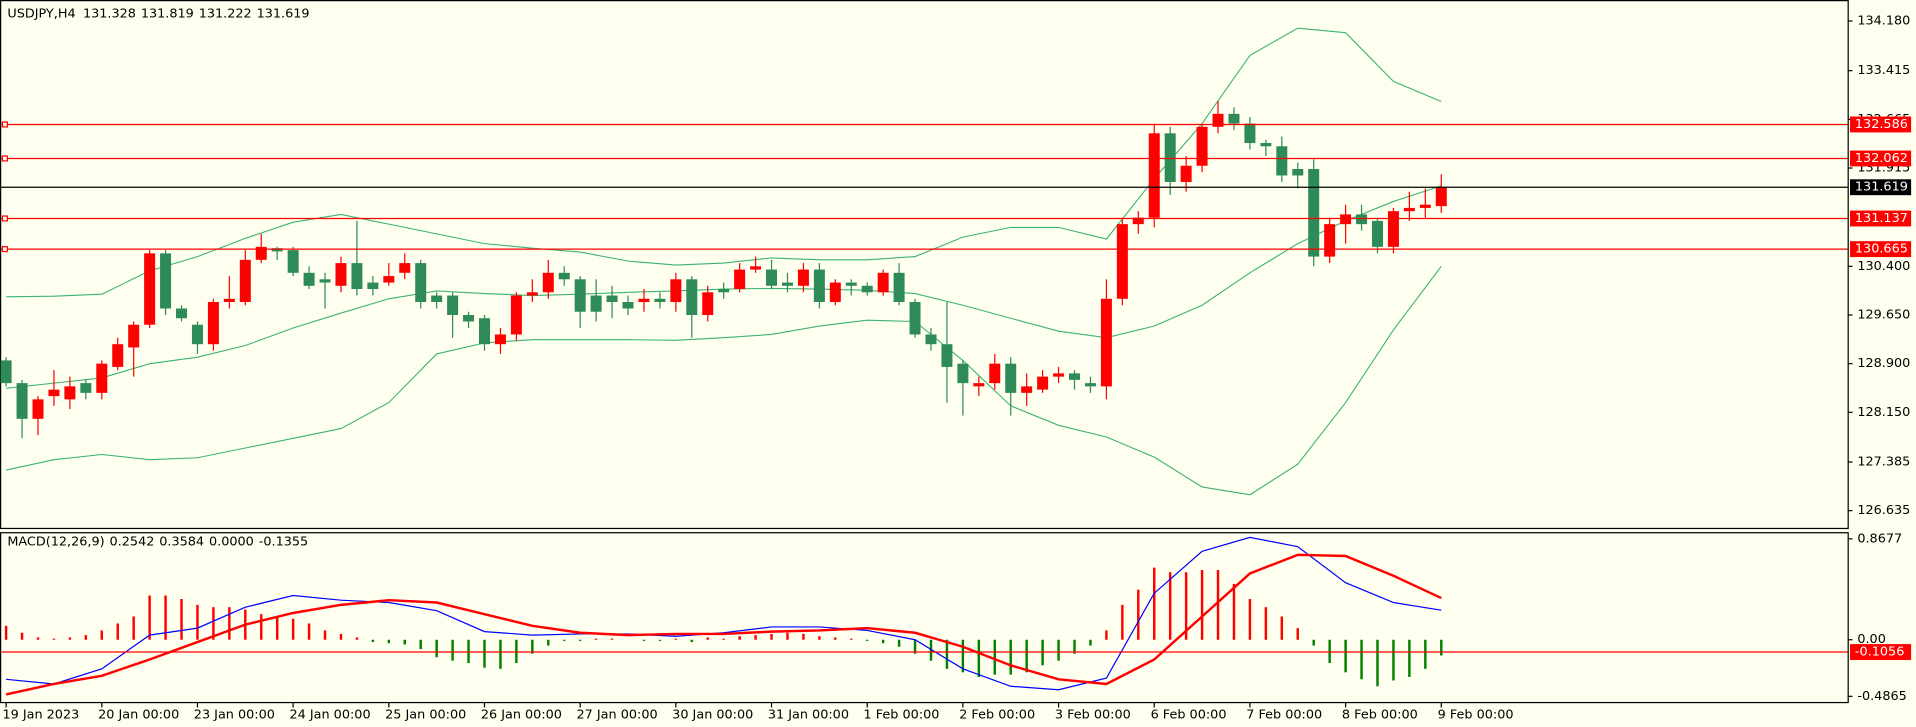 The width and height of the screenshot is (1916, 727). Describe the element at coordinates (521, 714) in the screenshot. I see `x-tick-label: 26 Jan 00:00` at that location.